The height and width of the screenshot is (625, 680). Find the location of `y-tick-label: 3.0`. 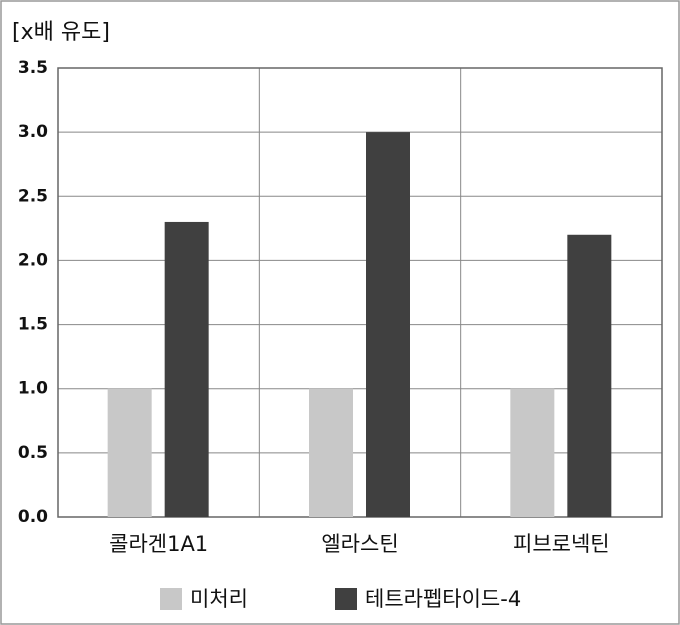

y-tick-label: 3.0 is located at coordinates (33, 132).